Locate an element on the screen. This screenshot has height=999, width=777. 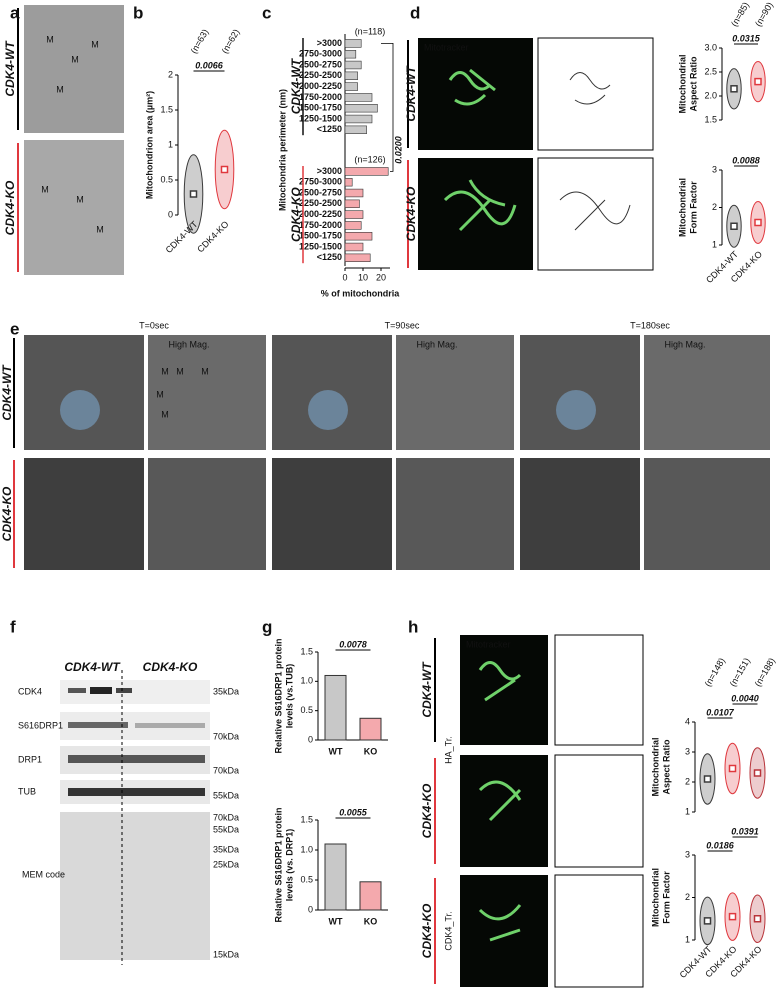
y-tick-label: 2.5 is located at coordinates (710, 71).